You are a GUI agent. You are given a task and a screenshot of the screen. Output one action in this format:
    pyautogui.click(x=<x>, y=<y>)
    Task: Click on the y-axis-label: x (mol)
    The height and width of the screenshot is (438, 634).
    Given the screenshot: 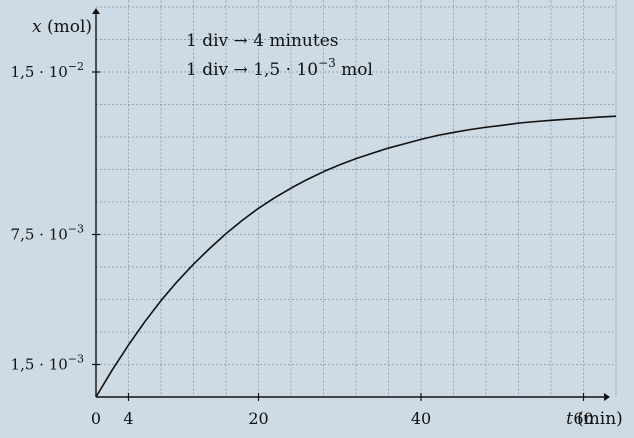 What is the action you would take?
    pyautogui.click(x=62, y=27)
    